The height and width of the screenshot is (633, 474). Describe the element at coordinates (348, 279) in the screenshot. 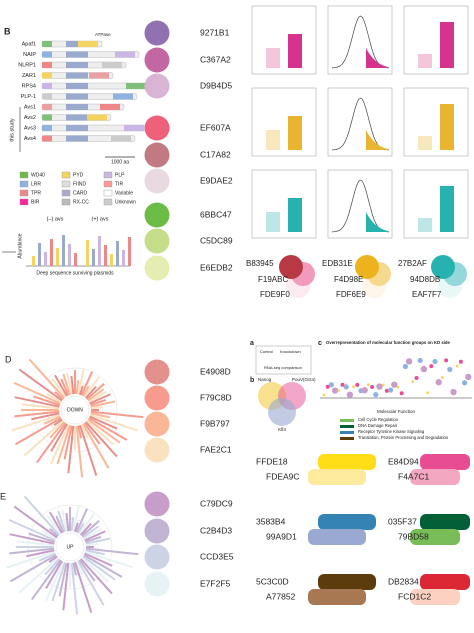

I see `label: F4D98E` at that location.